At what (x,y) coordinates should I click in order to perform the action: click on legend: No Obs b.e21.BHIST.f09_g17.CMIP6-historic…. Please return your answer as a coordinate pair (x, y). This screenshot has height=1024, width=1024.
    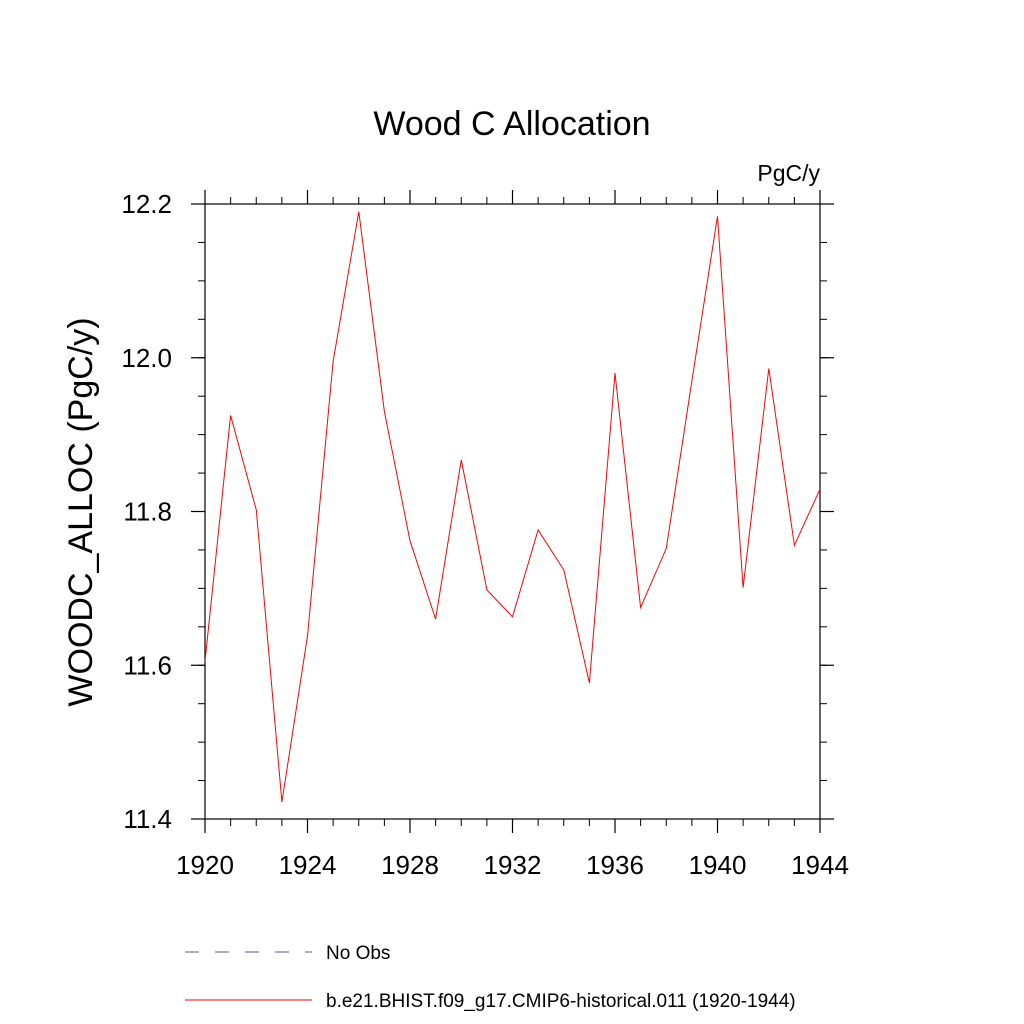
    Looking at the image, I should click on (490, 977).